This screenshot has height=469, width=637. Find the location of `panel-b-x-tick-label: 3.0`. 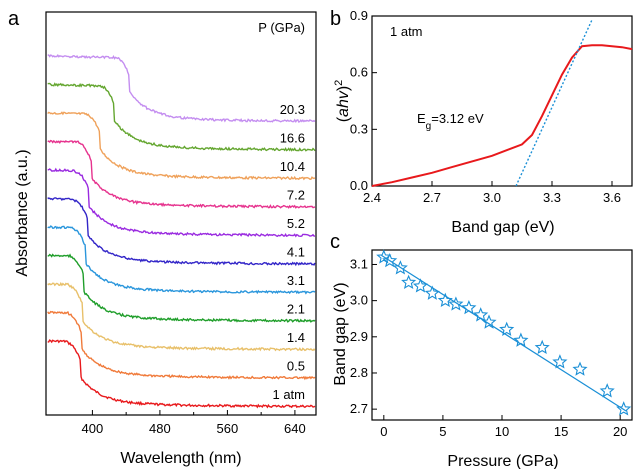

panel-b-x-tick-label: 3.0 is located at coordinates (492, 197).